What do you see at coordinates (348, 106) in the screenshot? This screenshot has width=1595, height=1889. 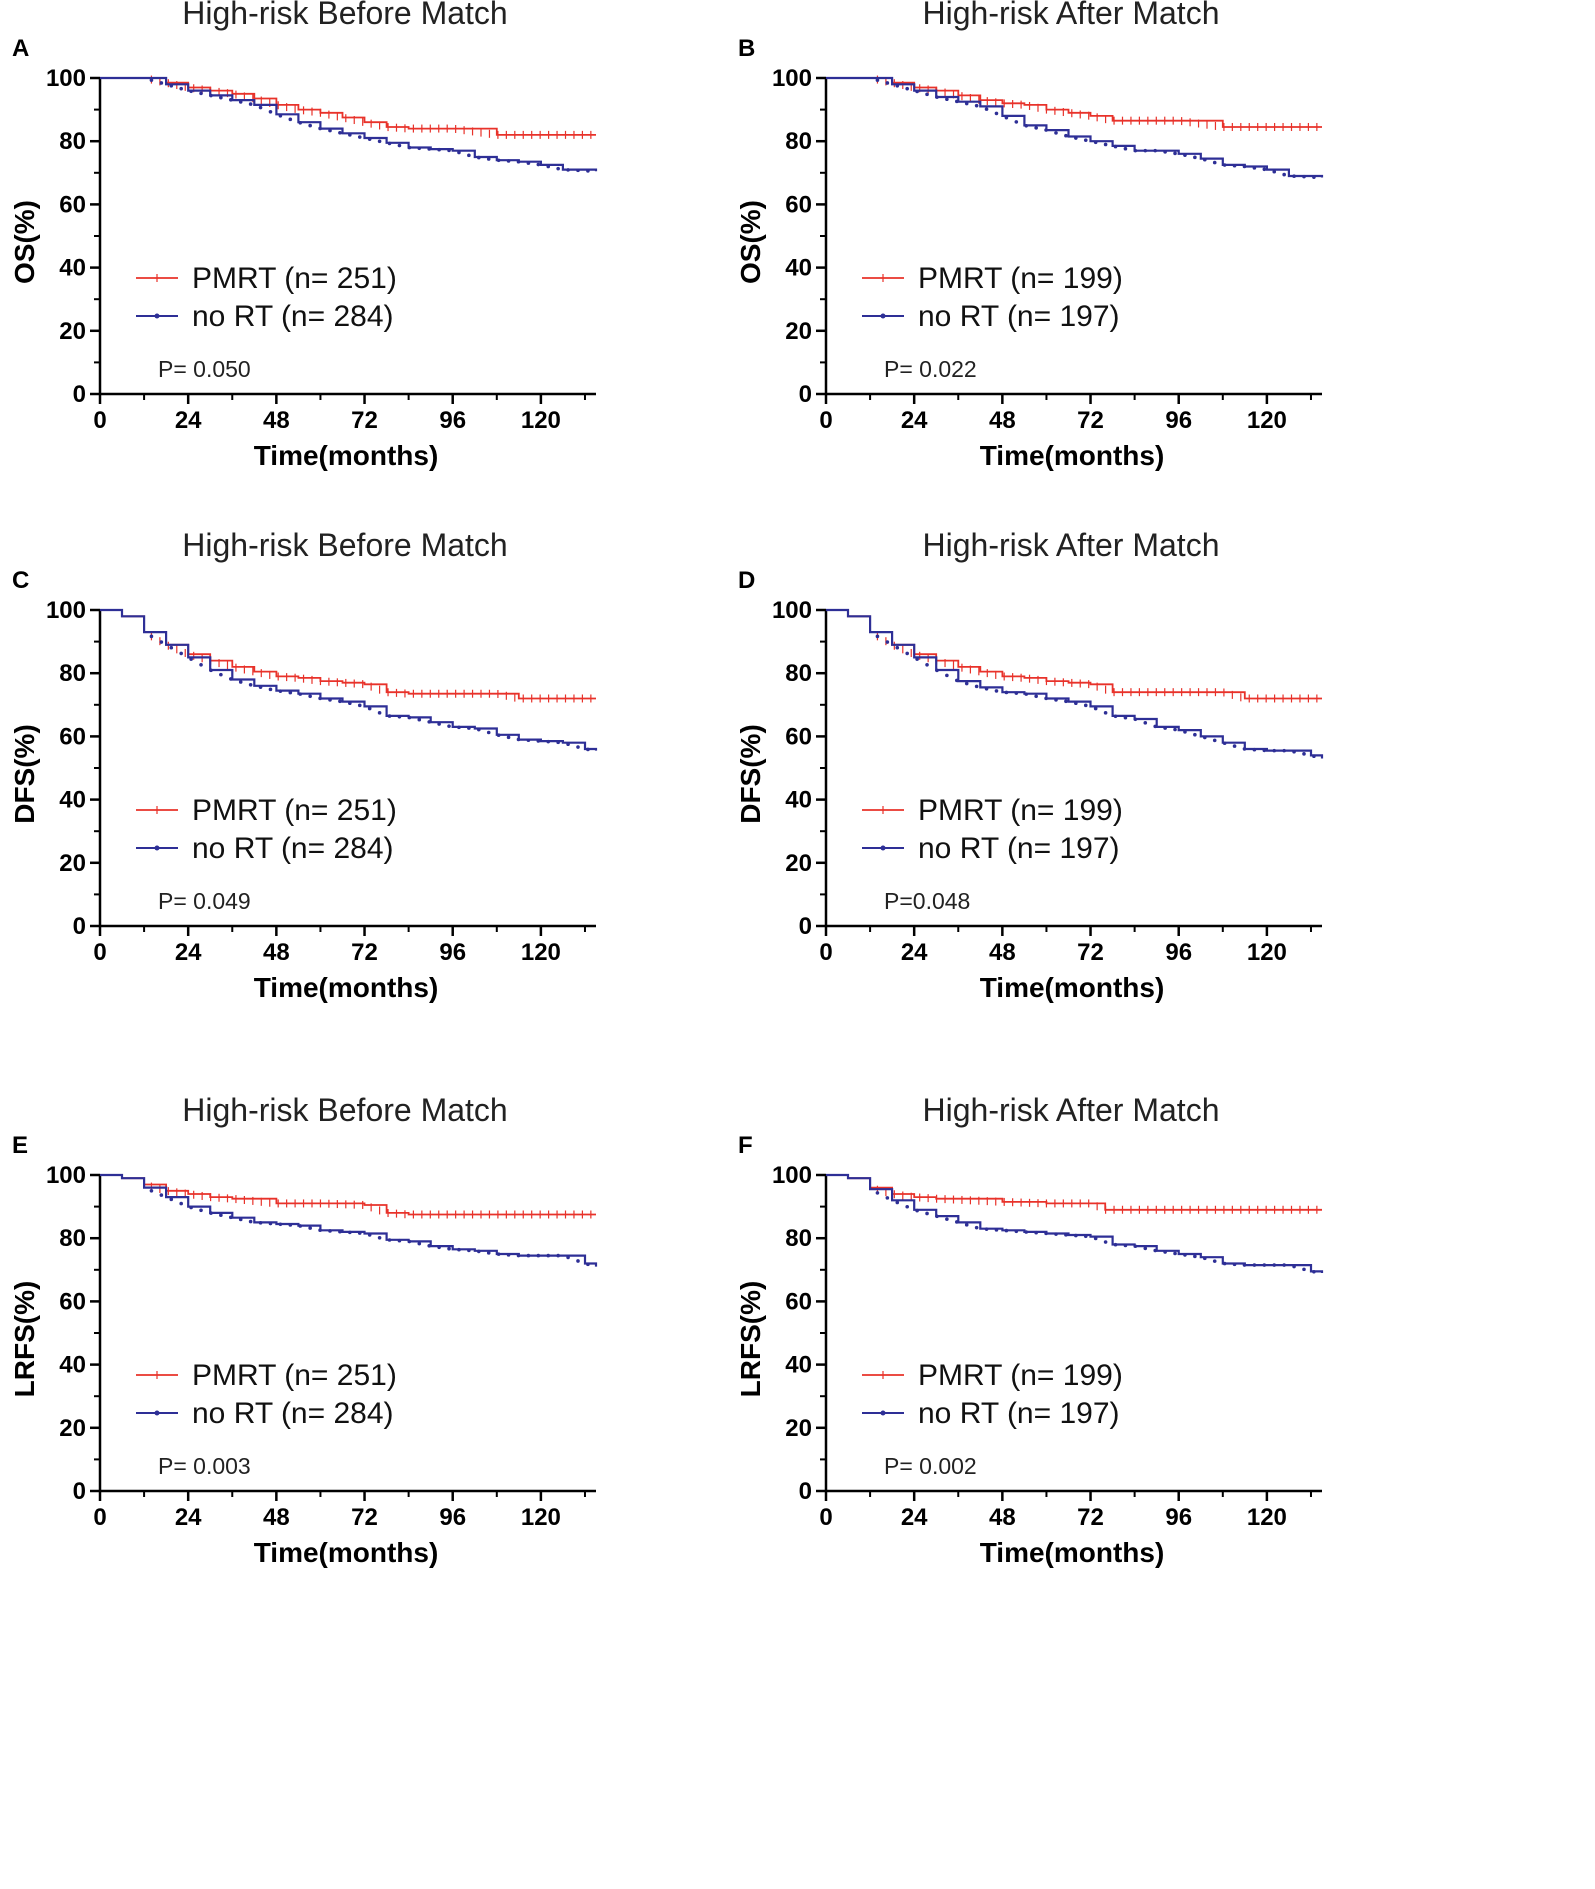 I see `pmrt-survival-curve` at bounding box center [348, 106].